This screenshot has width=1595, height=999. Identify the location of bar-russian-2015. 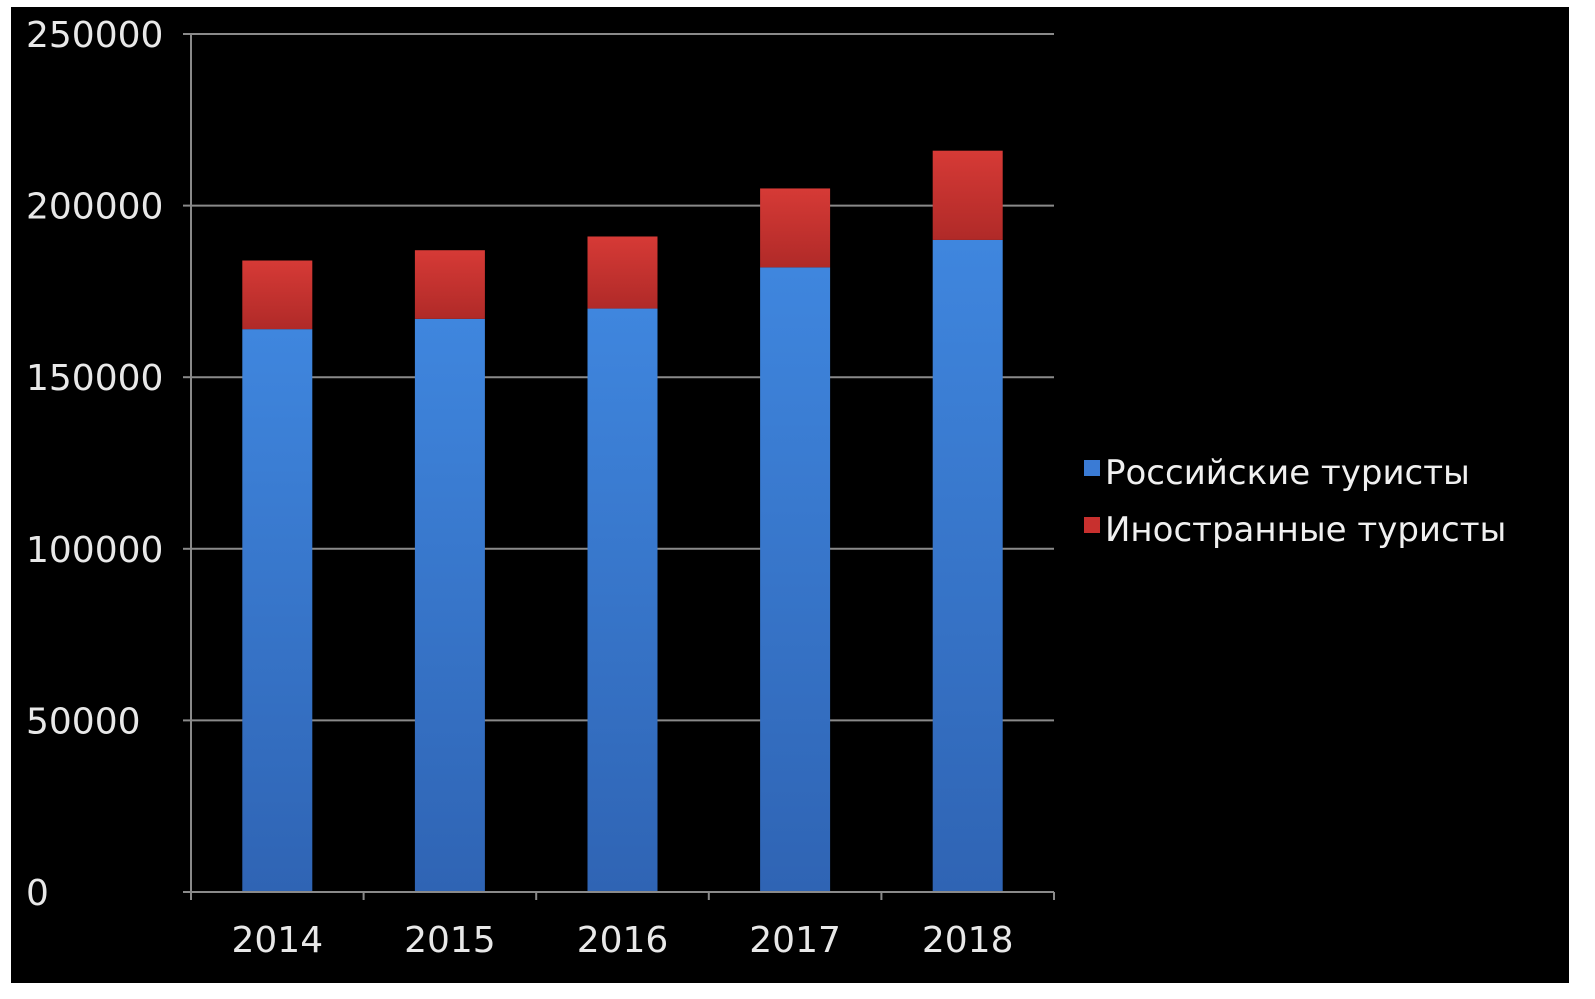
(449, 605).